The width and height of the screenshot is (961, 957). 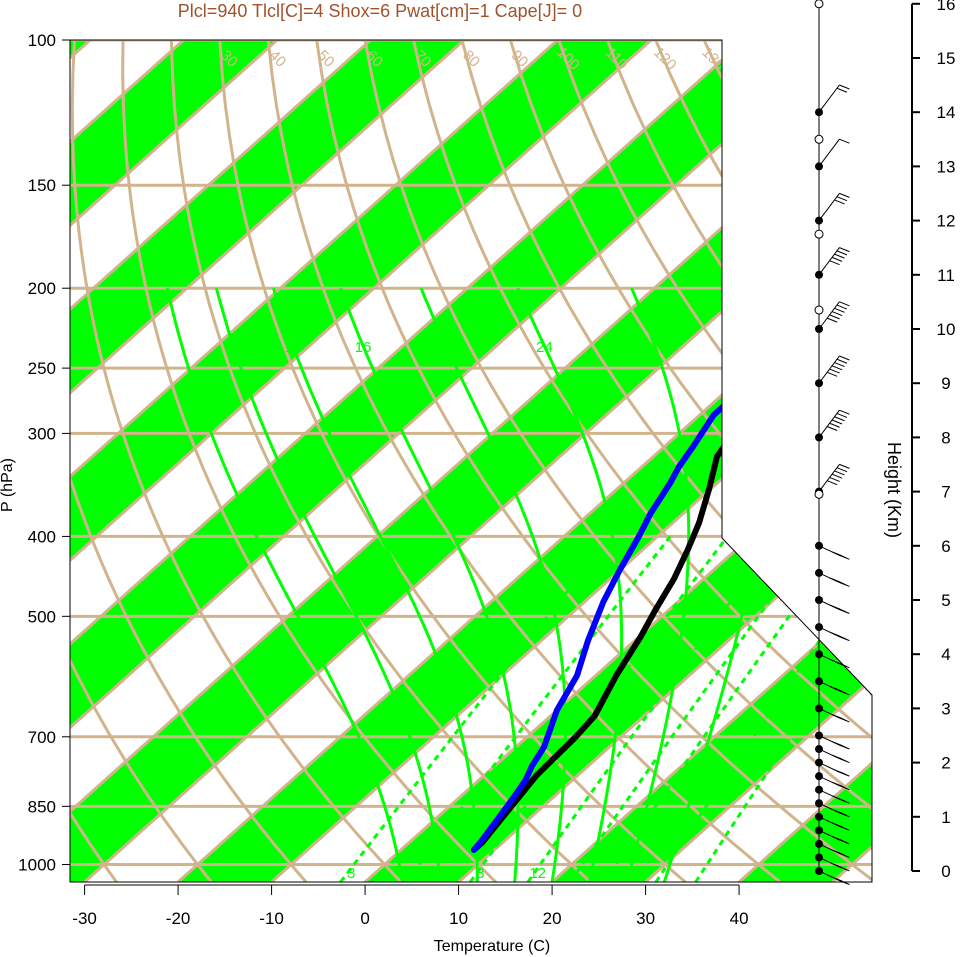 I want to click on temperature-tick-label: 0, so click(x=364, y=918).